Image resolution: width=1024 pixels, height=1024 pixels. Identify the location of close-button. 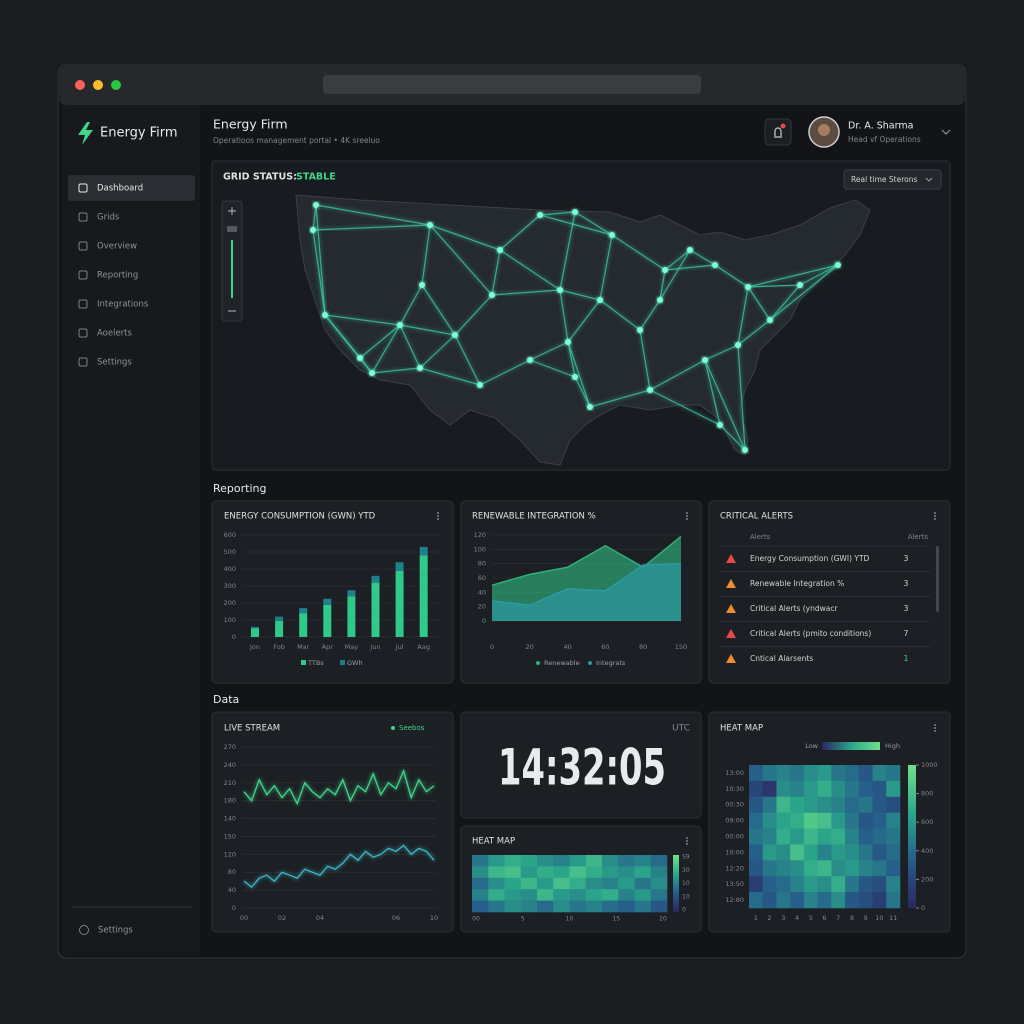
(80, 85).